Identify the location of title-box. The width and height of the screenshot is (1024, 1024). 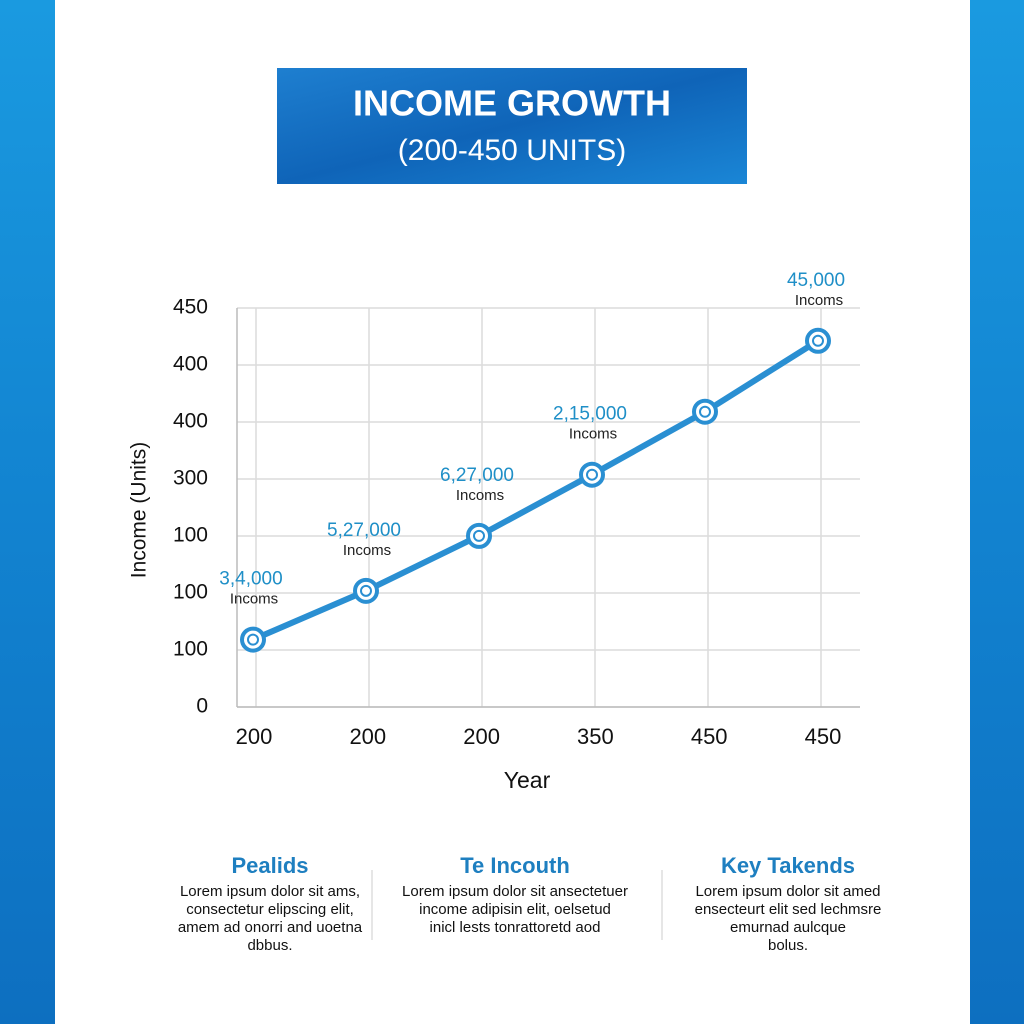
(512, 126).